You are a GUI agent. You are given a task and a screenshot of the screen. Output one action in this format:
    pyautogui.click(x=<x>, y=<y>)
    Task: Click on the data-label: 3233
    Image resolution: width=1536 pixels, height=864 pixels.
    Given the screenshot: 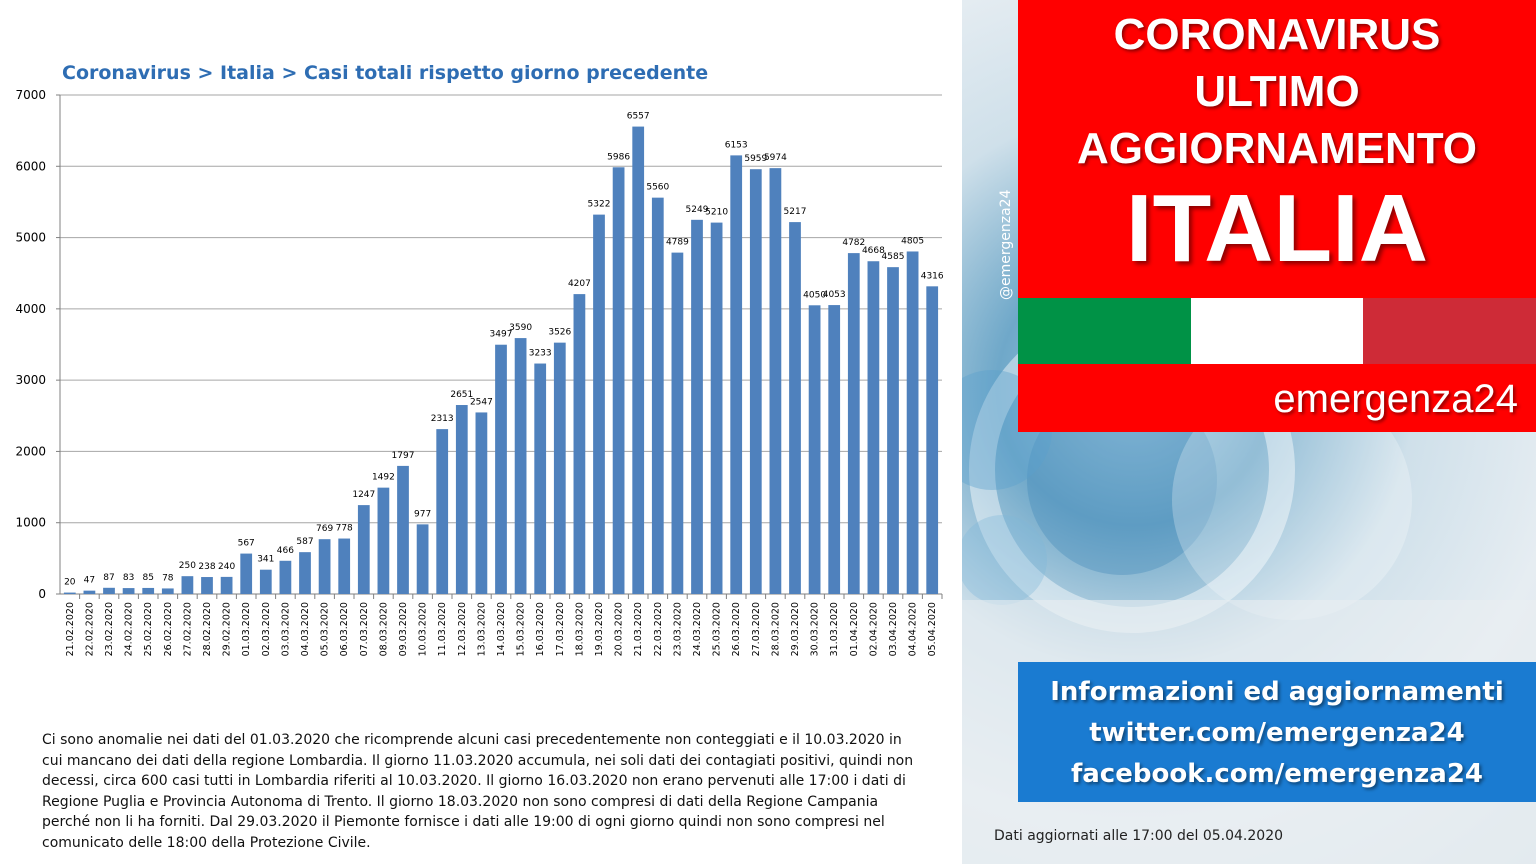 What is the action you would take?
    pyautogui.click(x=540, y=354)
    